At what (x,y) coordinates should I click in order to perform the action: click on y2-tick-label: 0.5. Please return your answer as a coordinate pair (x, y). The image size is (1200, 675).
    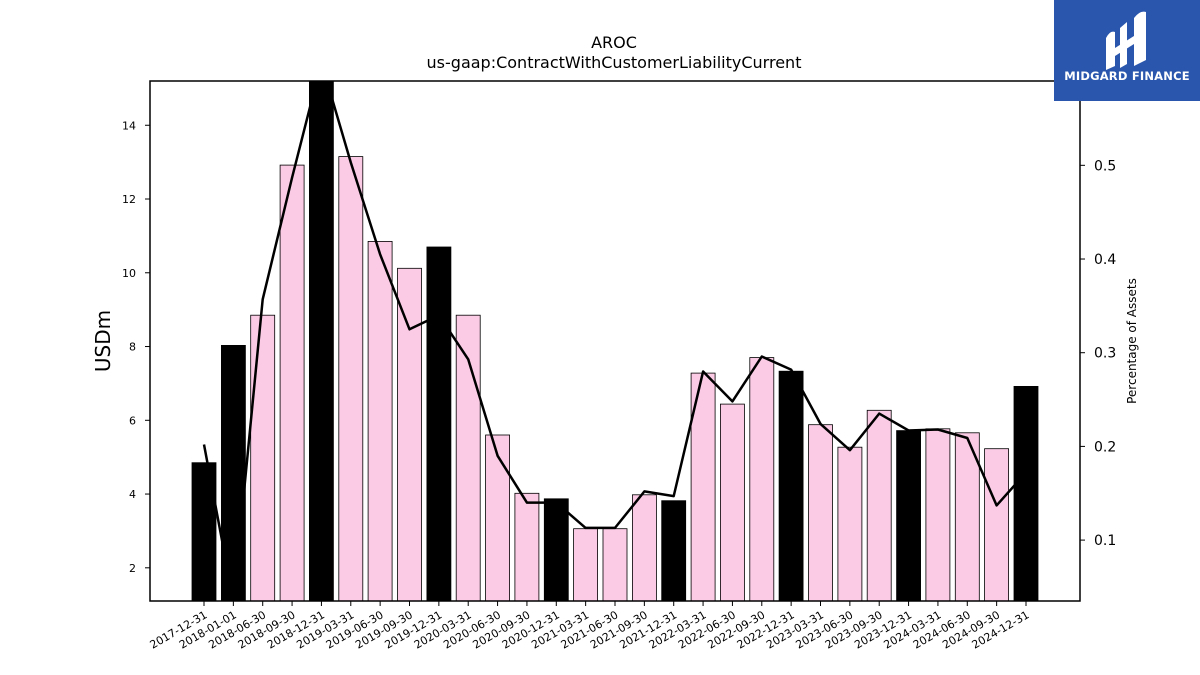
    Looking at the image, I should click on (1105, 166).